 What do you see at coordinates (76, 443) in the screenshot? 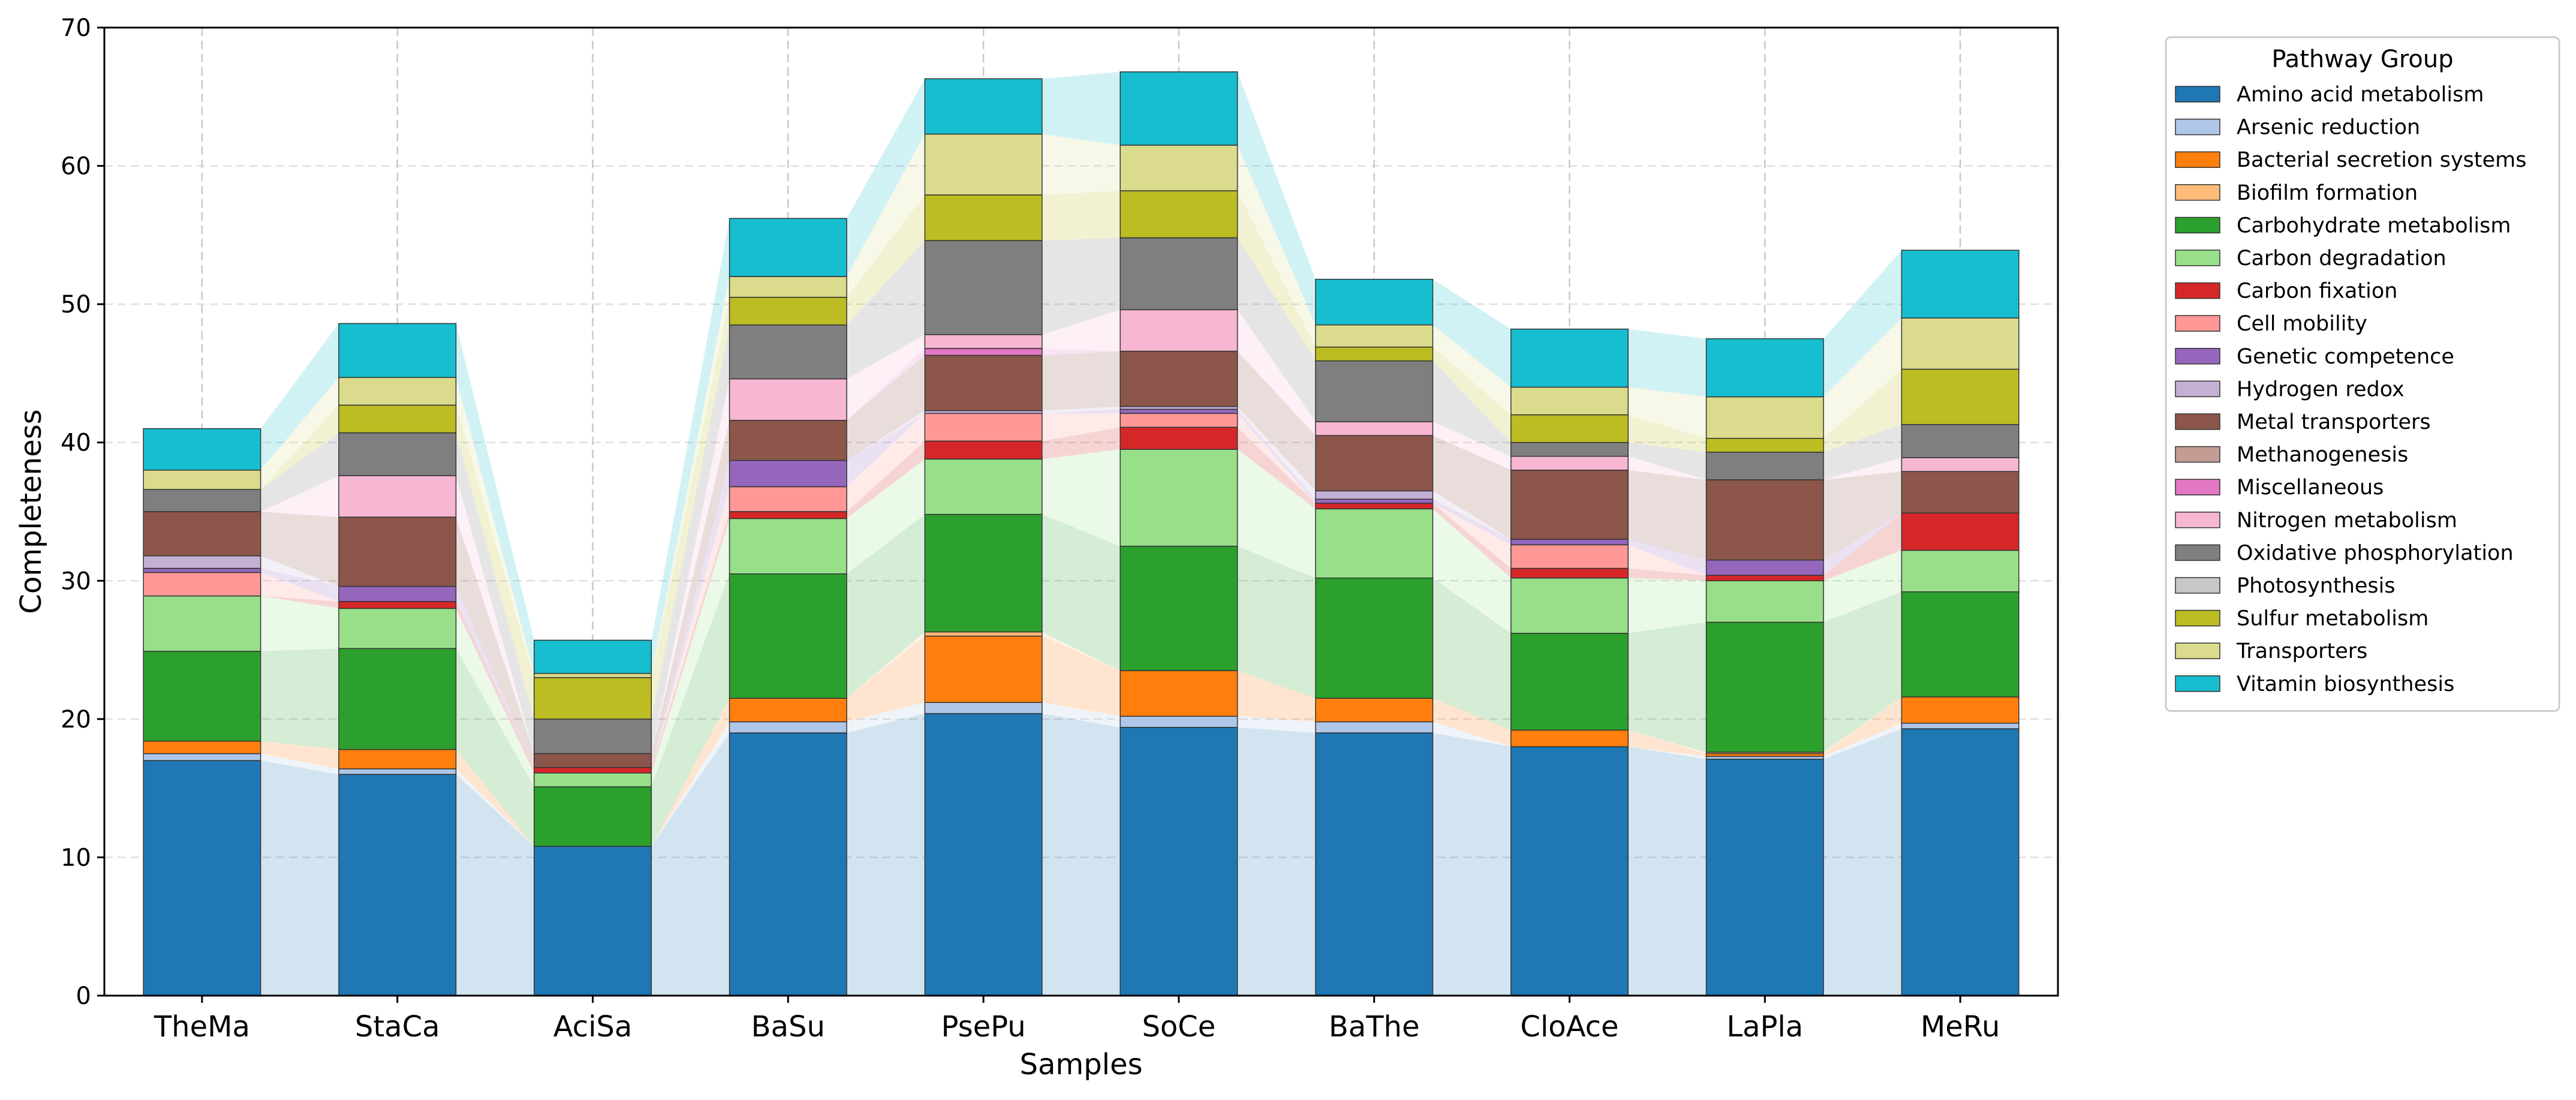
I see `y-tick-label: 40` at bounding box center [76, 443].